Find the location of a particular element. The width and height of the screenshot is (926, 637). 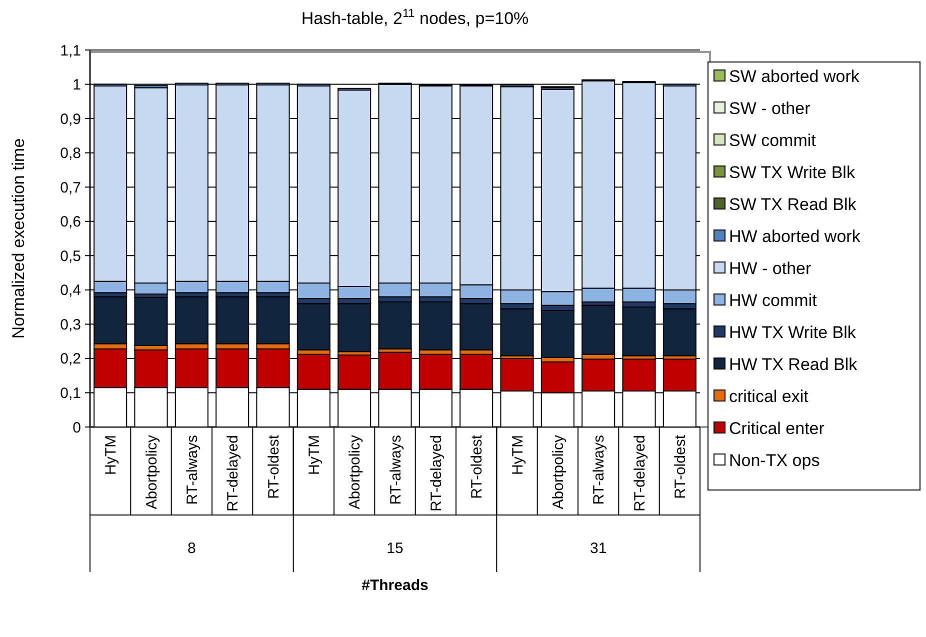

y-tick-label: 0 is located at coordinates (76, 427).